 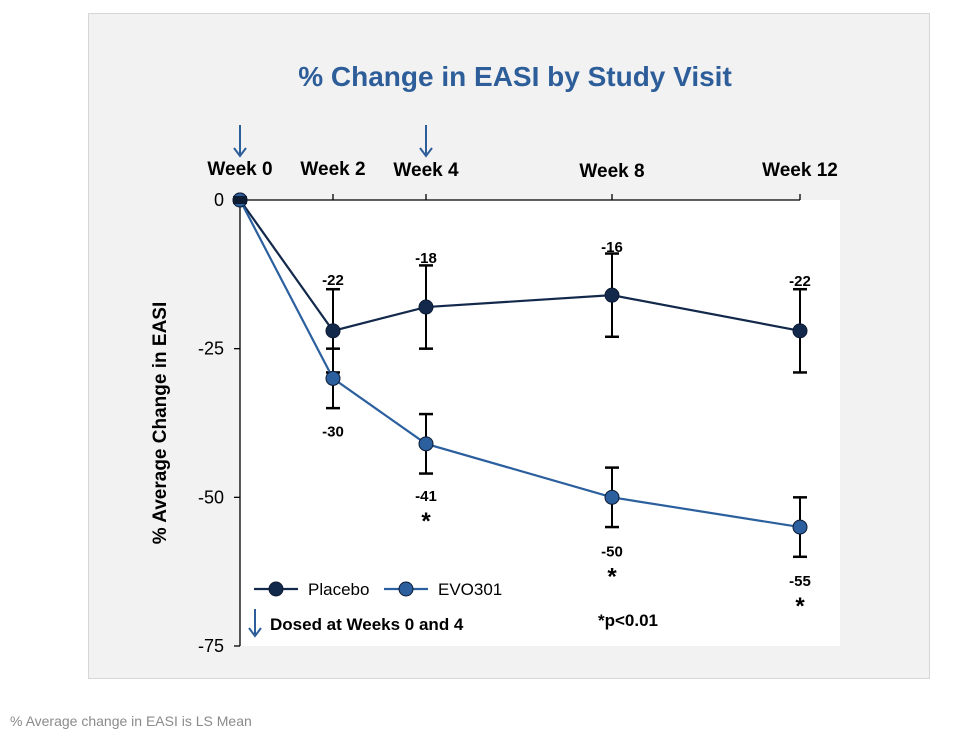 I want to click on x-tick-label: Week 12, so click(x=800, y=170).